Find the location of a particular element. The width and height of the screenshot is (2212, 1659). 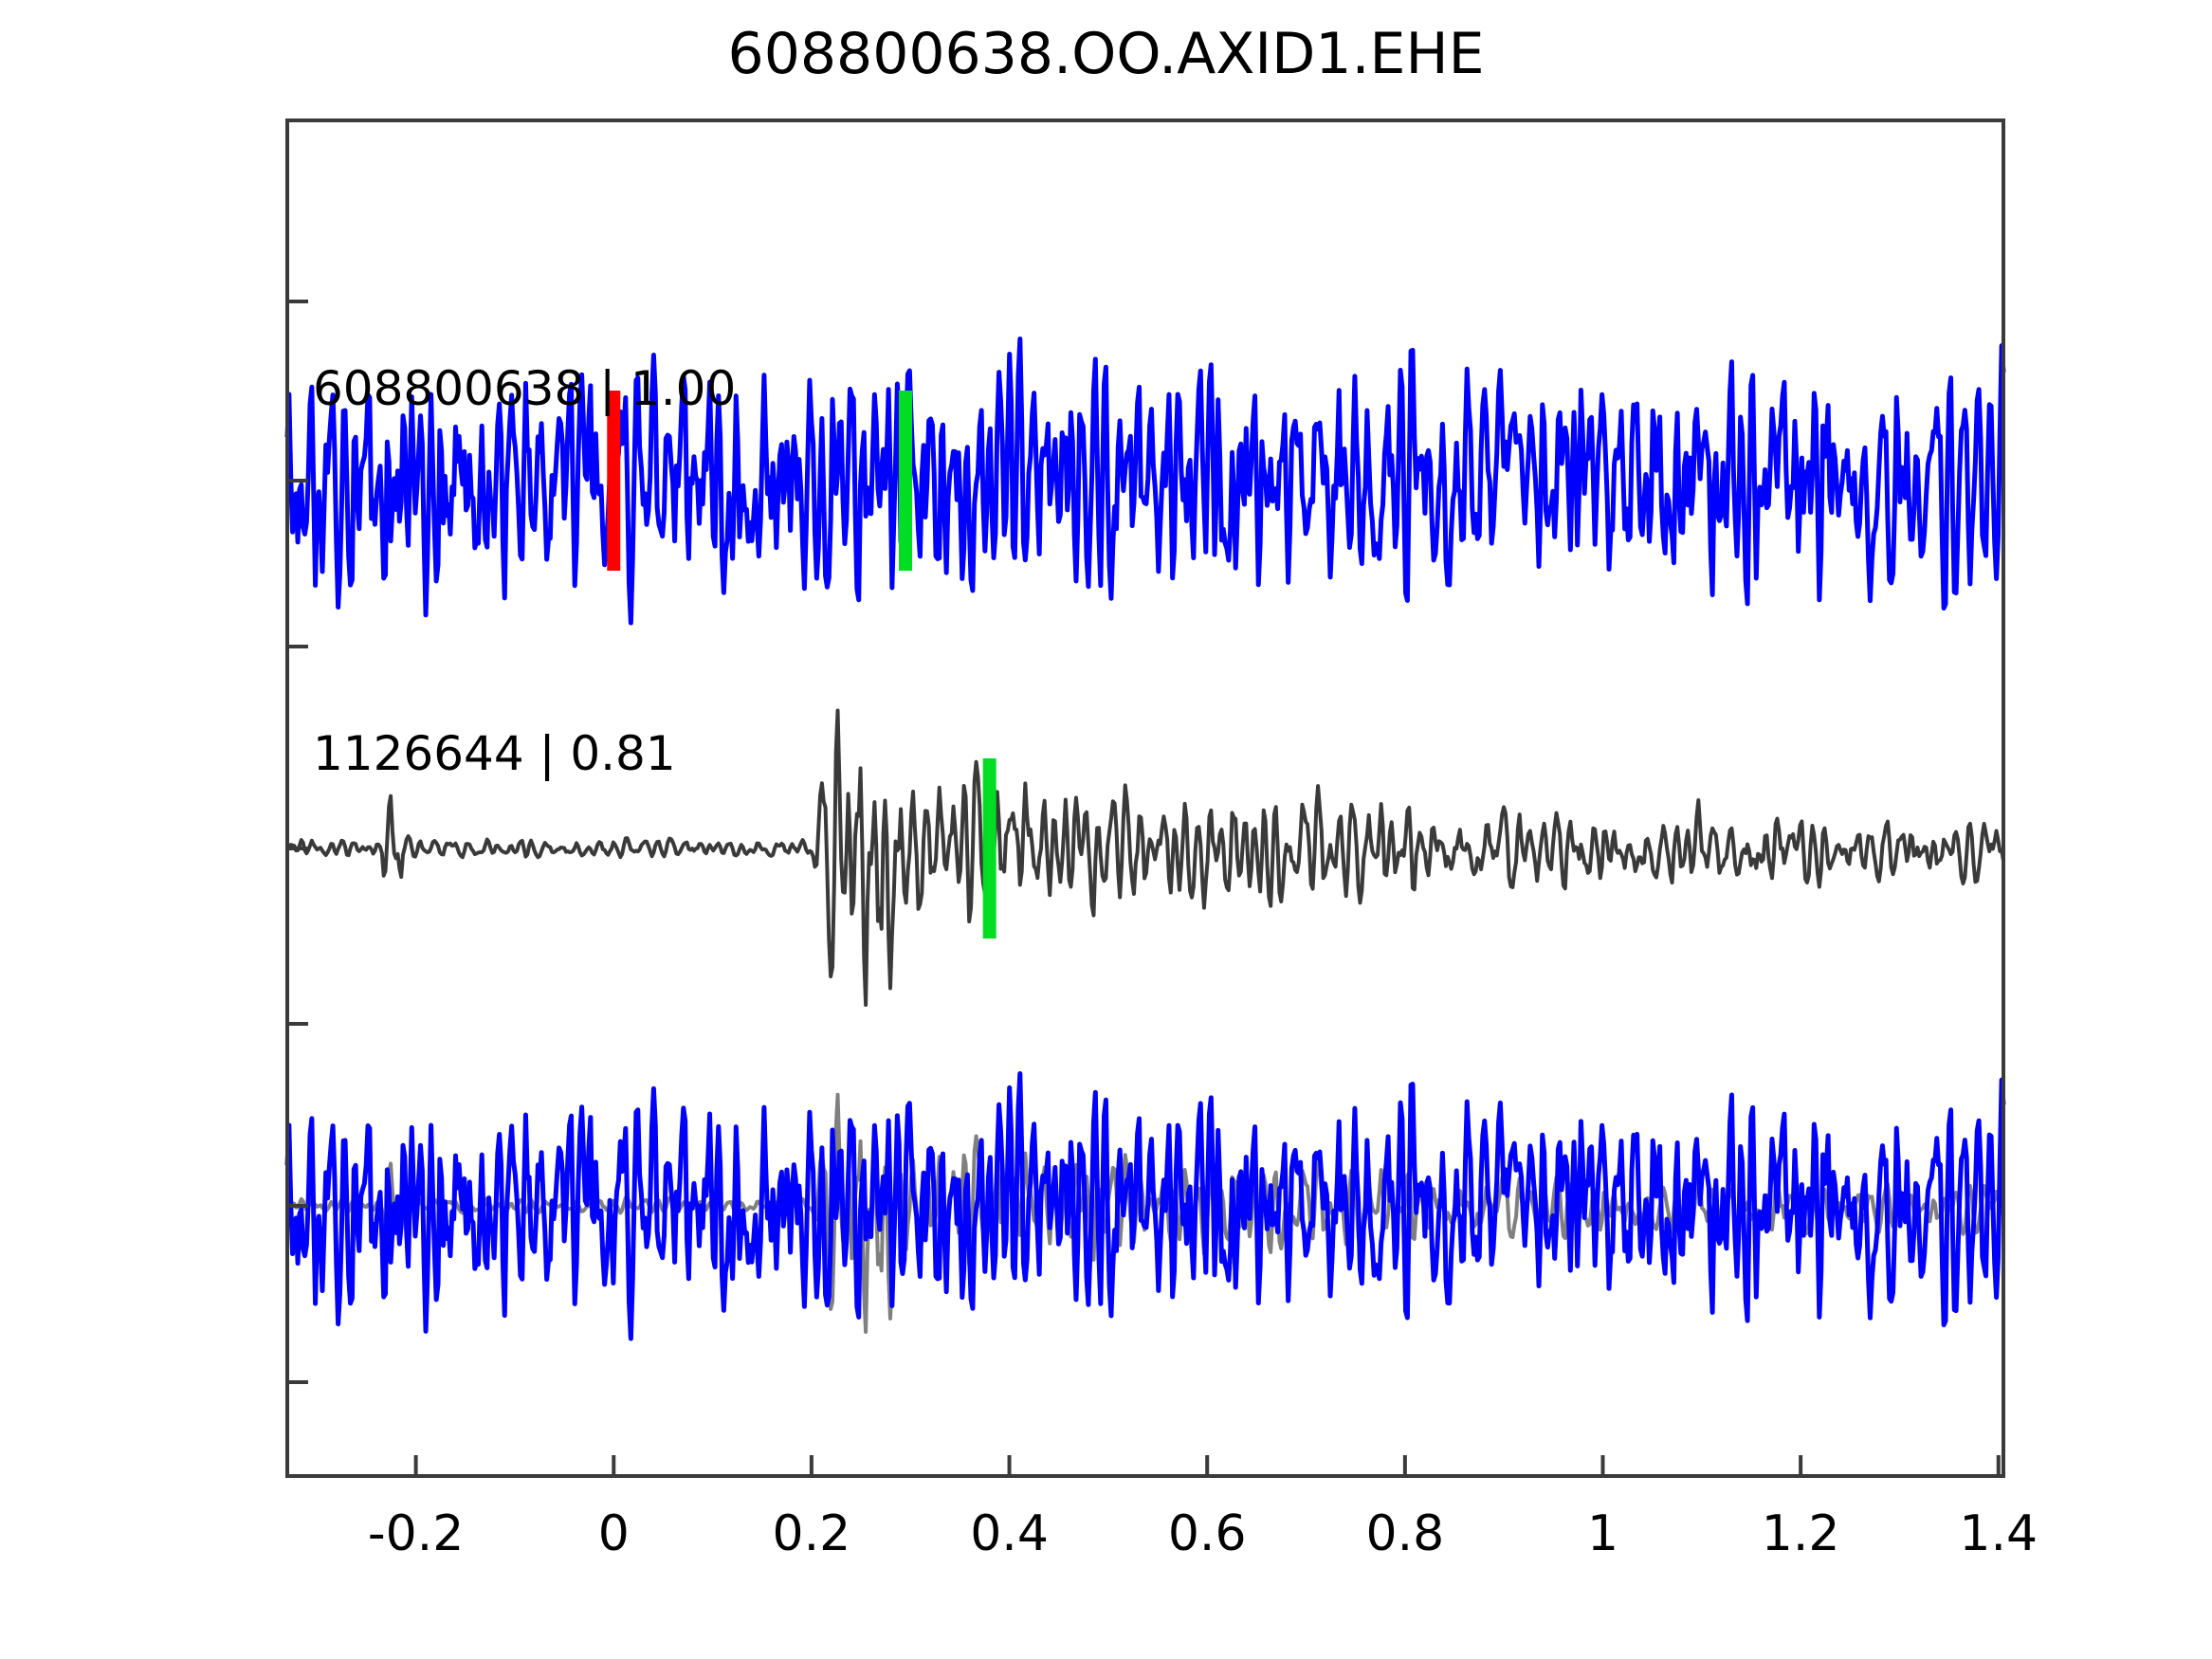

page-title: 608800638.OO.AXID1.EHE is located at coordinates (1106, 54).